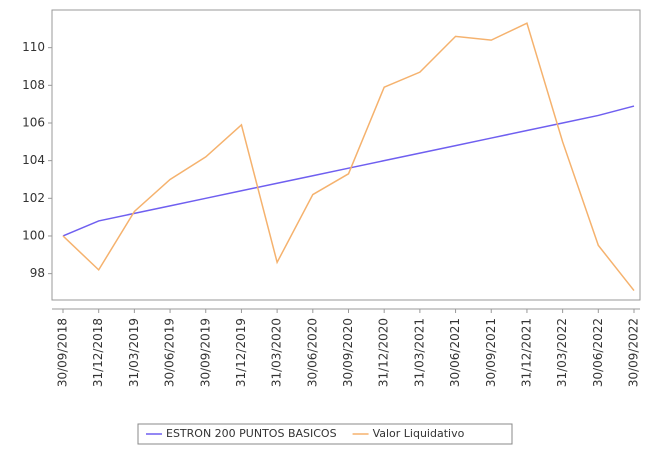 The width and height of the screenshot is (645, 450). Describe the element at coordinates (526, 352) in the screenshot. I see `x-tick-label: 31/12/2021` at that location.